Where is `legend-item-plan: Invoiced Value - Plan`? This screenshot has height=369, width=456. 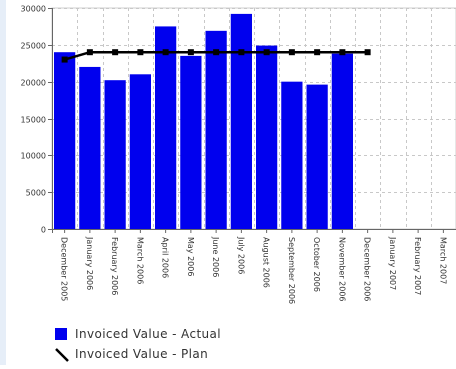
legend-item-plan: Invoiced Value - Plan is located at coordinates (138, 354).